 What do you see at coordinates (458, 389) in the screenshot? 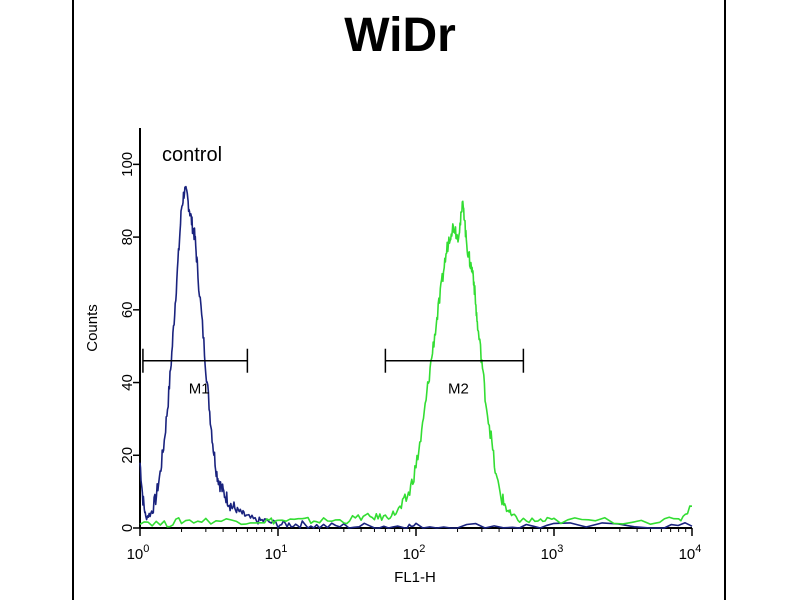
I see `marker-label: M2` at bounding box center [458, 389].